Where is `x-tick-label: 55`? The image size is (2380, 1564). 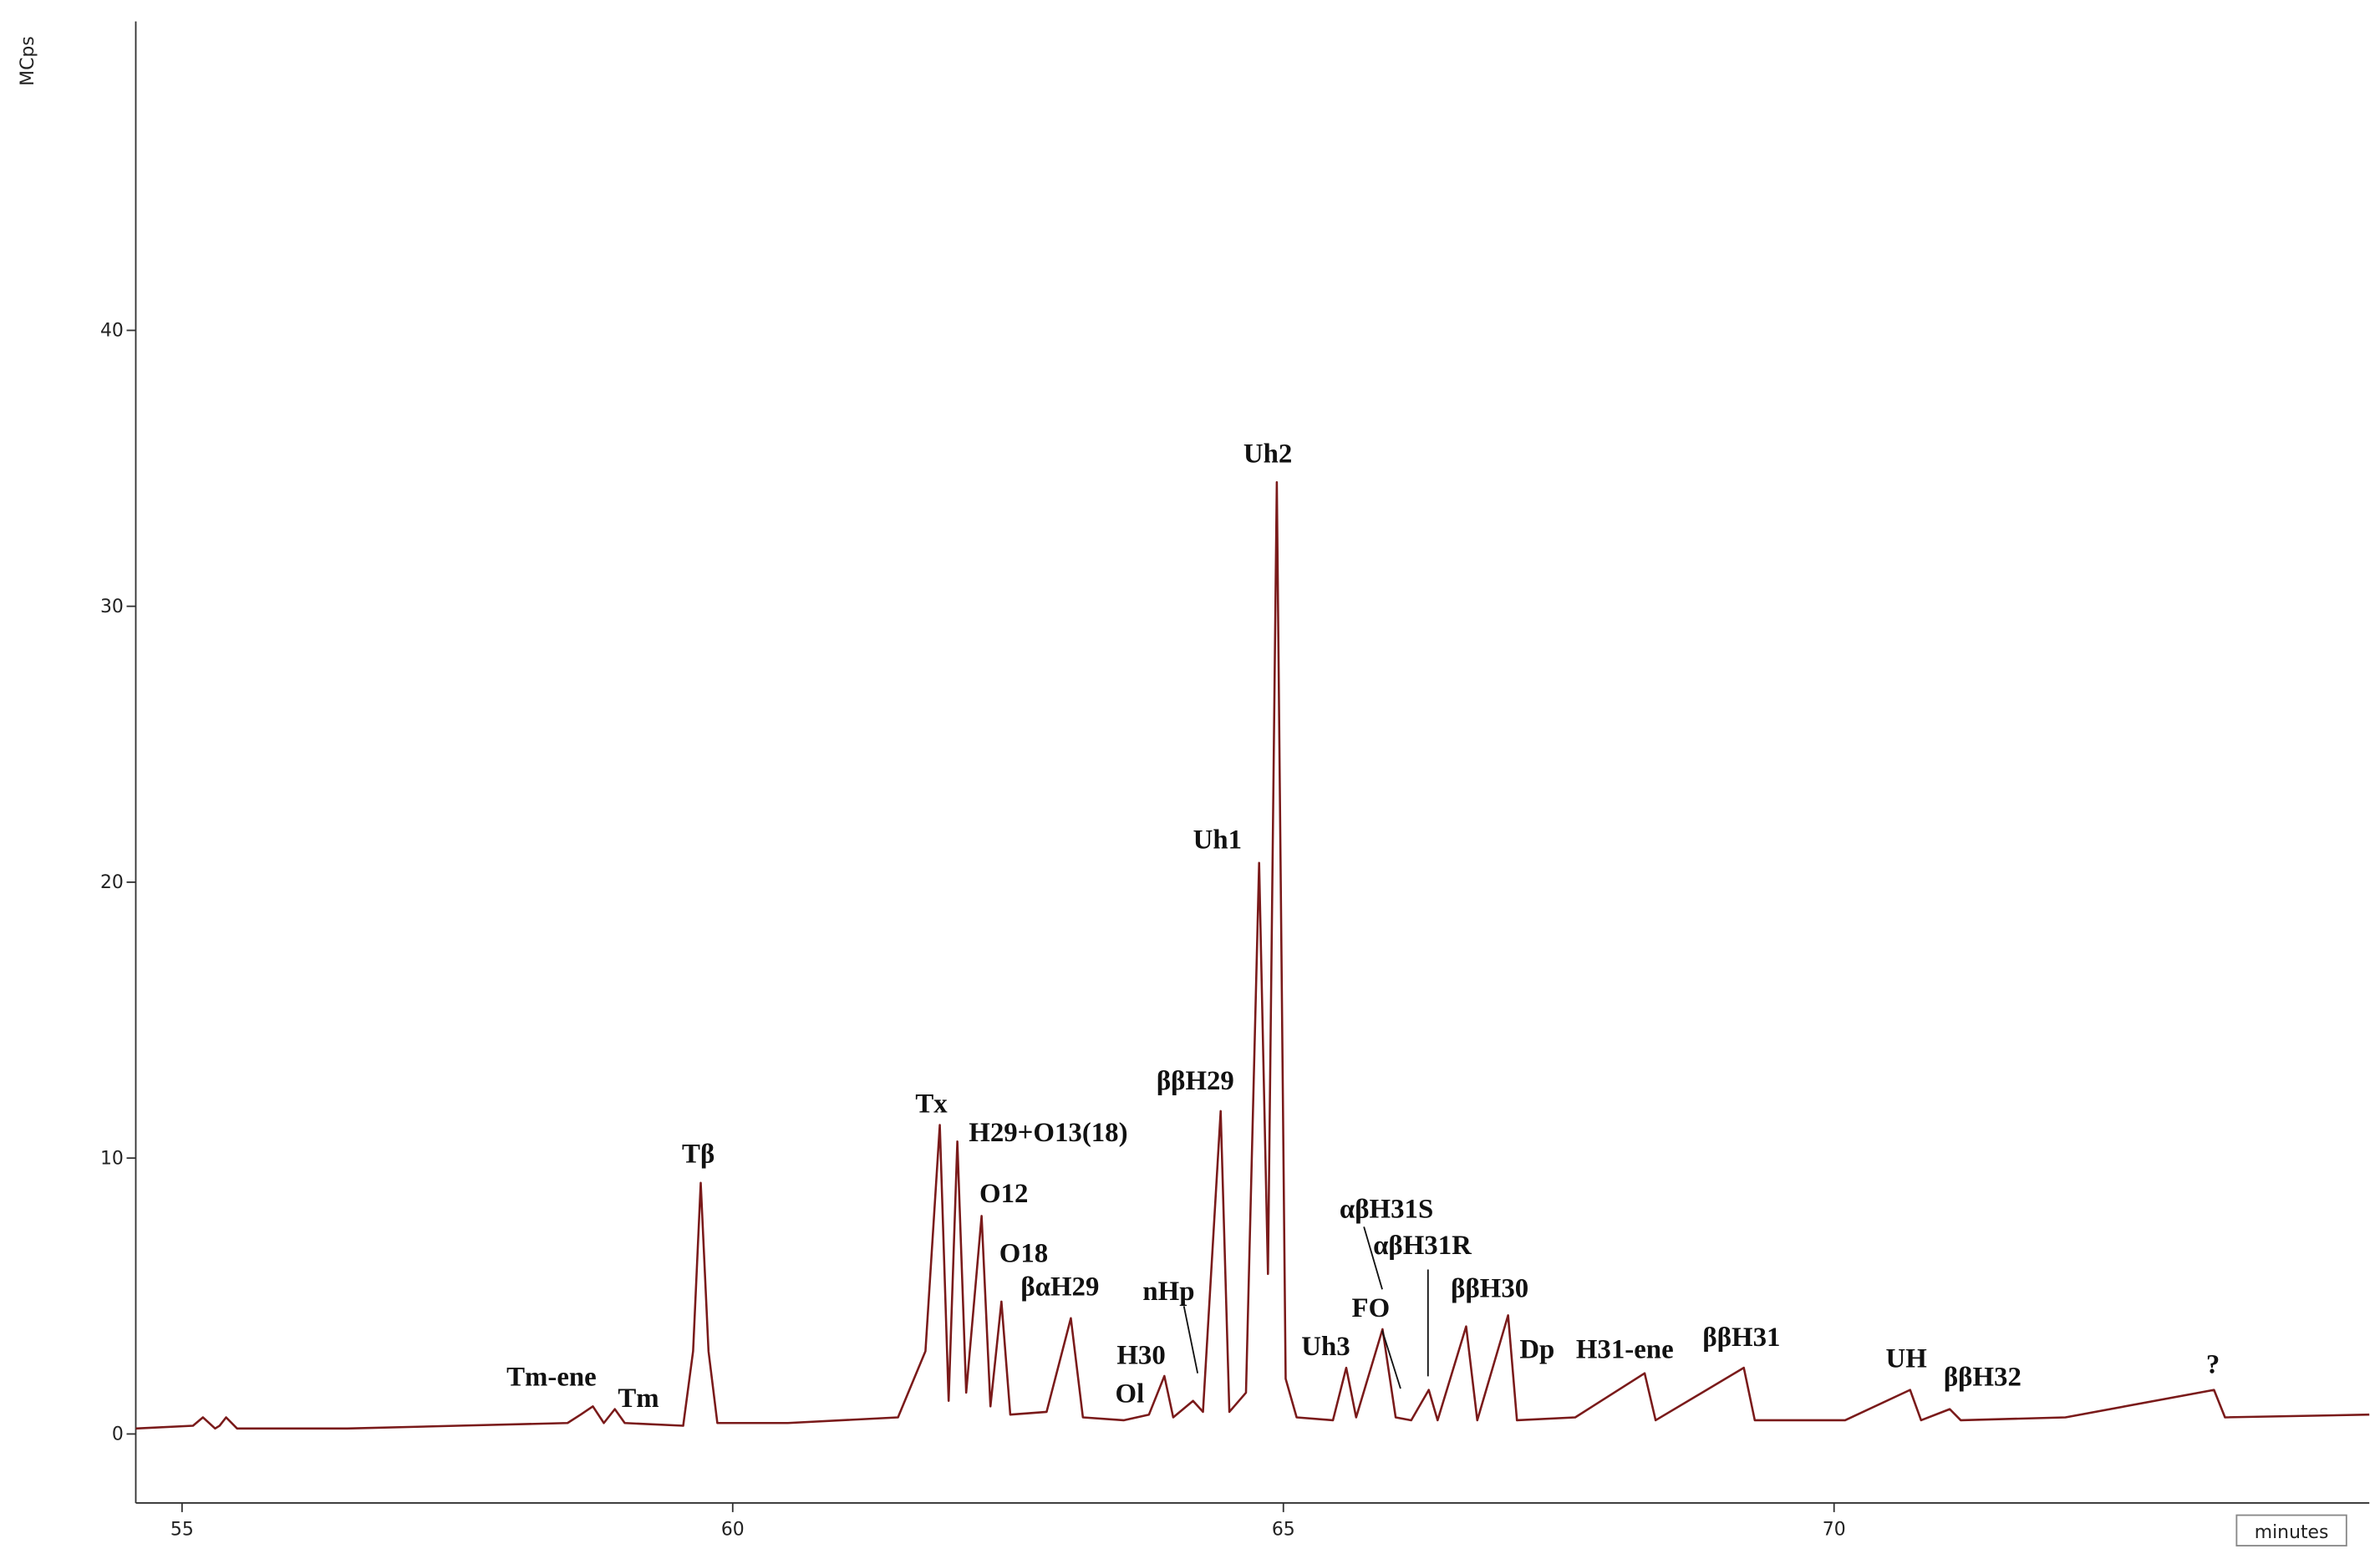 x-tick-label: 55 is located at coordinates (182, 1529).